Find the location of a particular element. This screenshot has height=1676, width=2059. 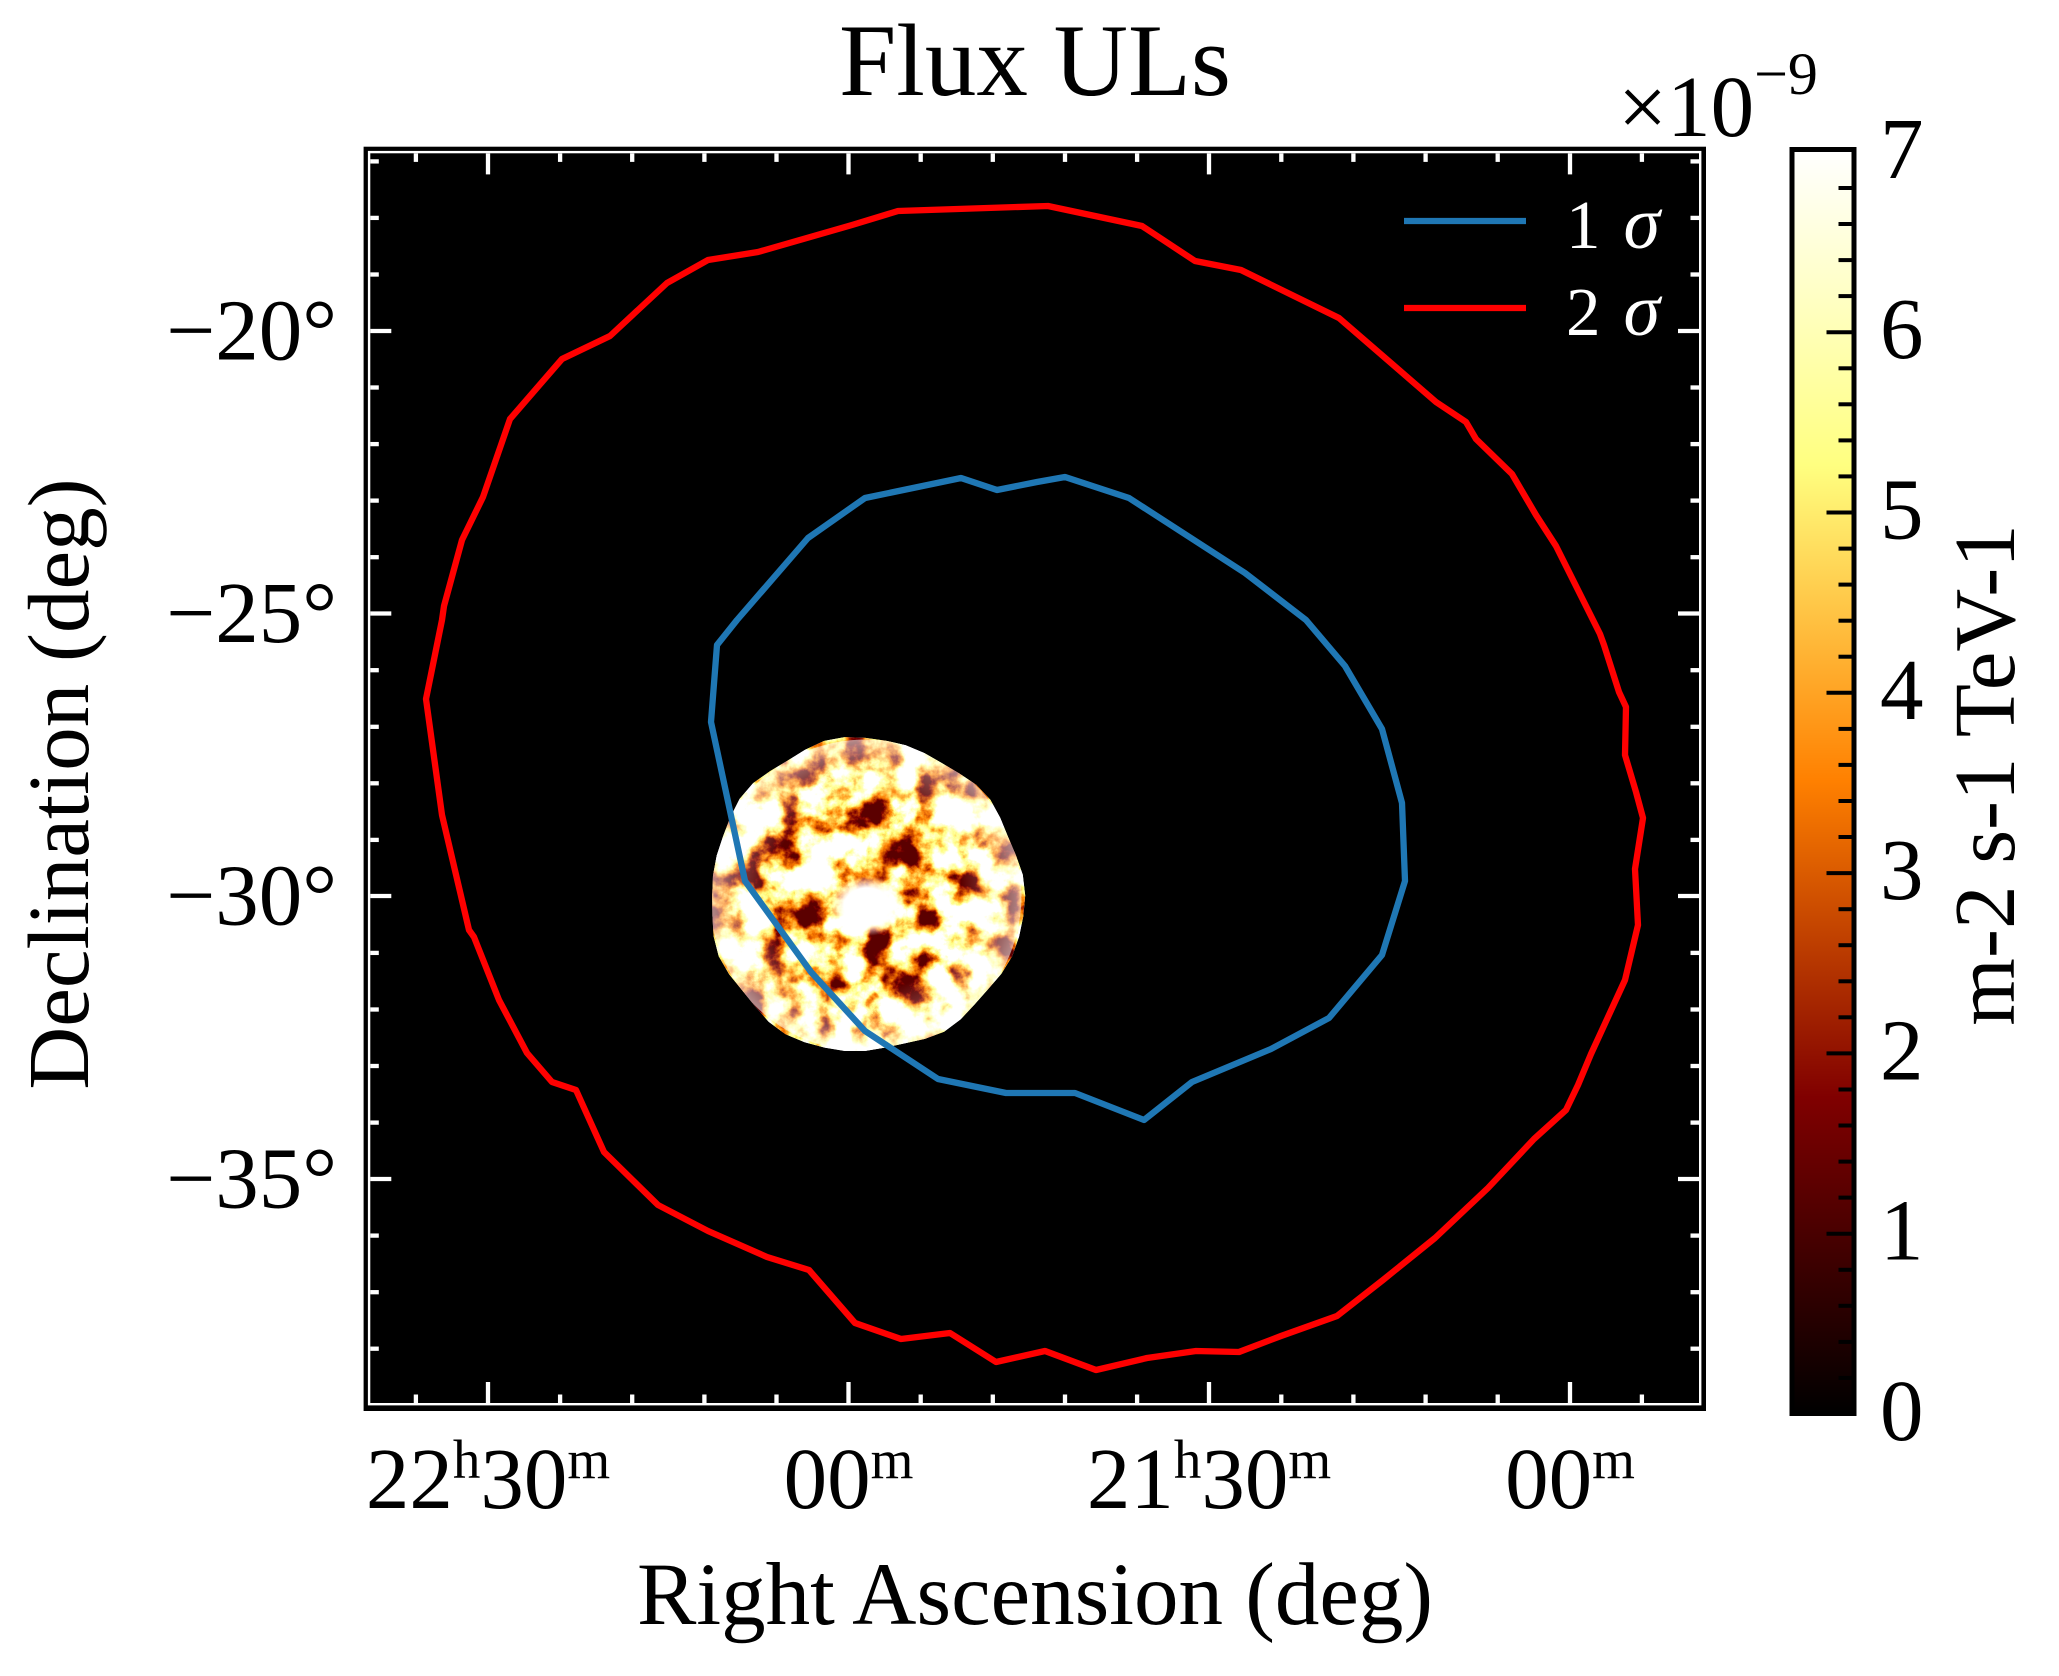

svg-text: 22h30m is located at coordinates (488, 1478).